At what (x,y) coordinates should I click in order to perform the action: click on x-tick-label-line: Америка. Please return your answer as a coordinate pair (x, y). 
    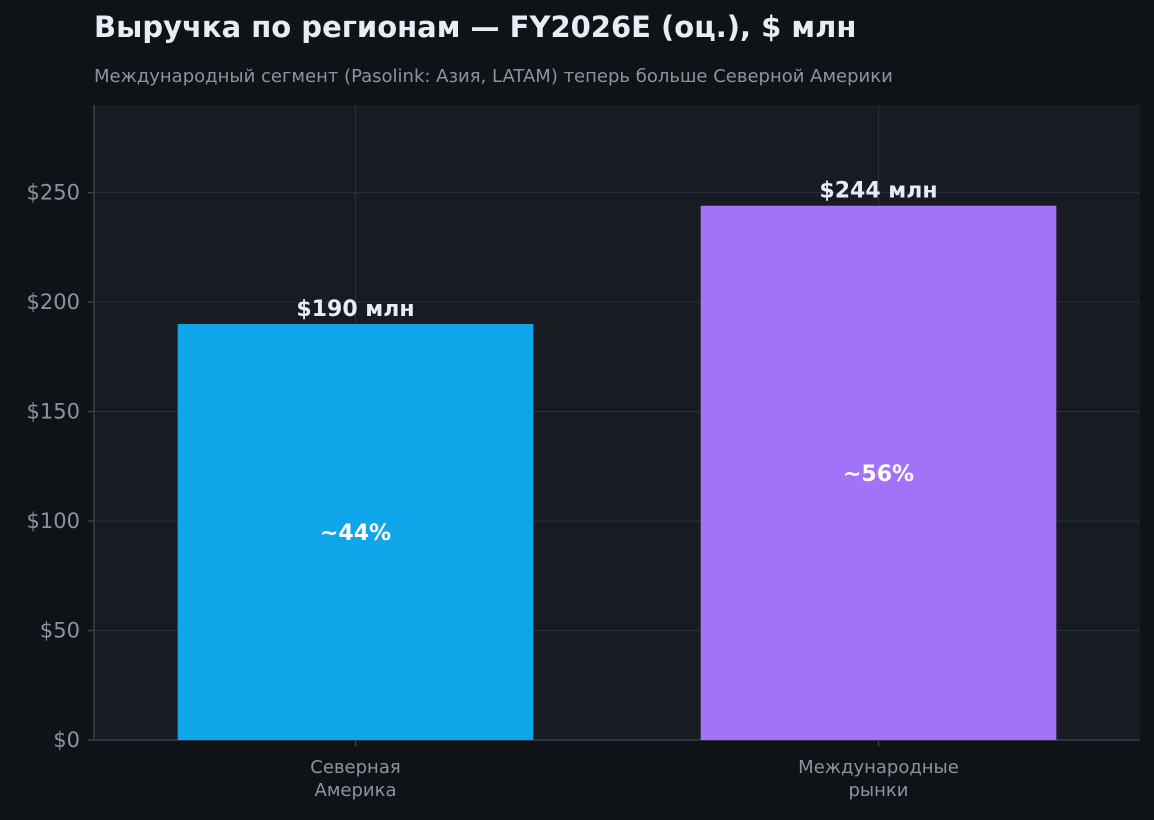
    Looking at the image, I should click on (356, 790).